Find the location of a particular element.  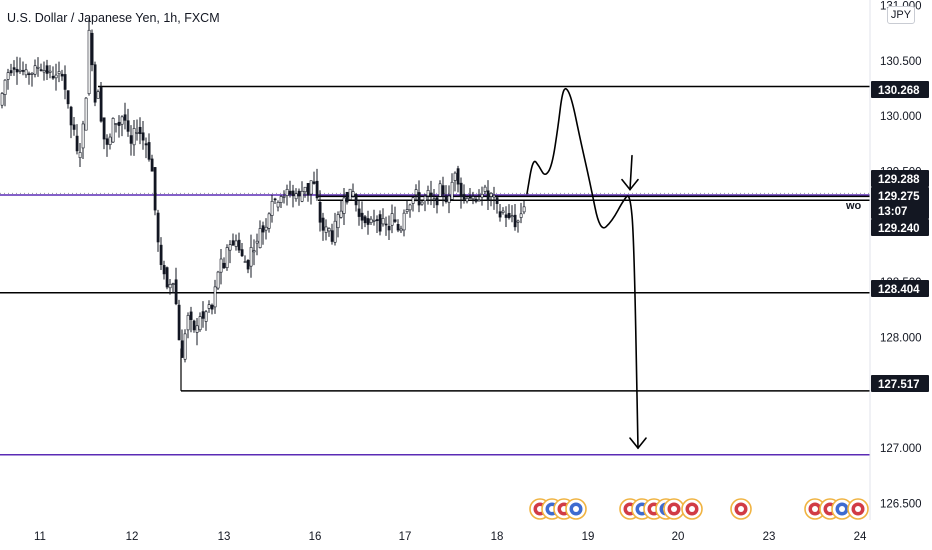

economic-events is located at coordinates (699, 509).